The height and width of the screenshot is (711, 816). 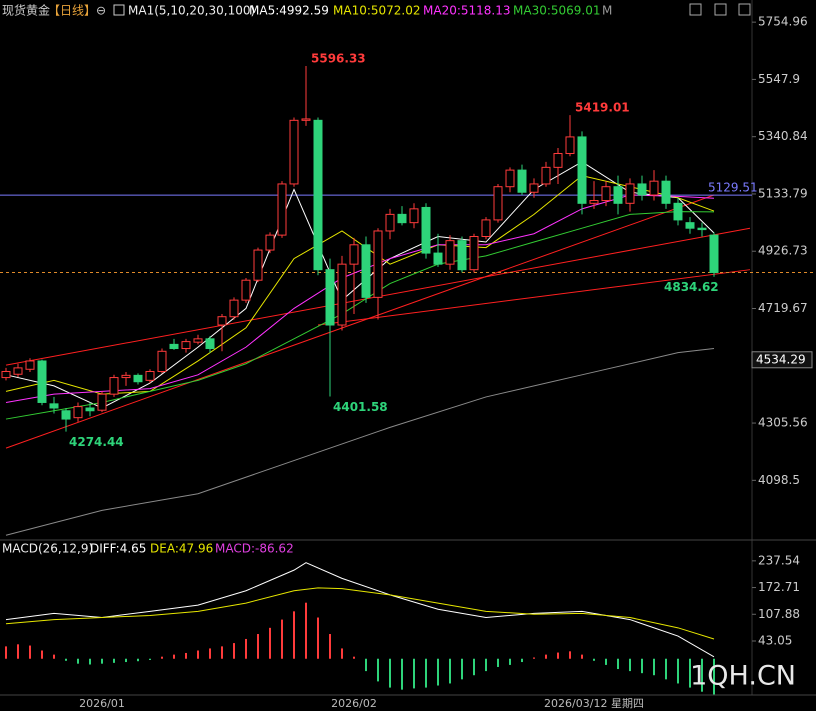 What do you see at coordinates (783, 308) in the screenshot?
I see `y-tick-label: 4719.67` at bounding box center [783, 308].